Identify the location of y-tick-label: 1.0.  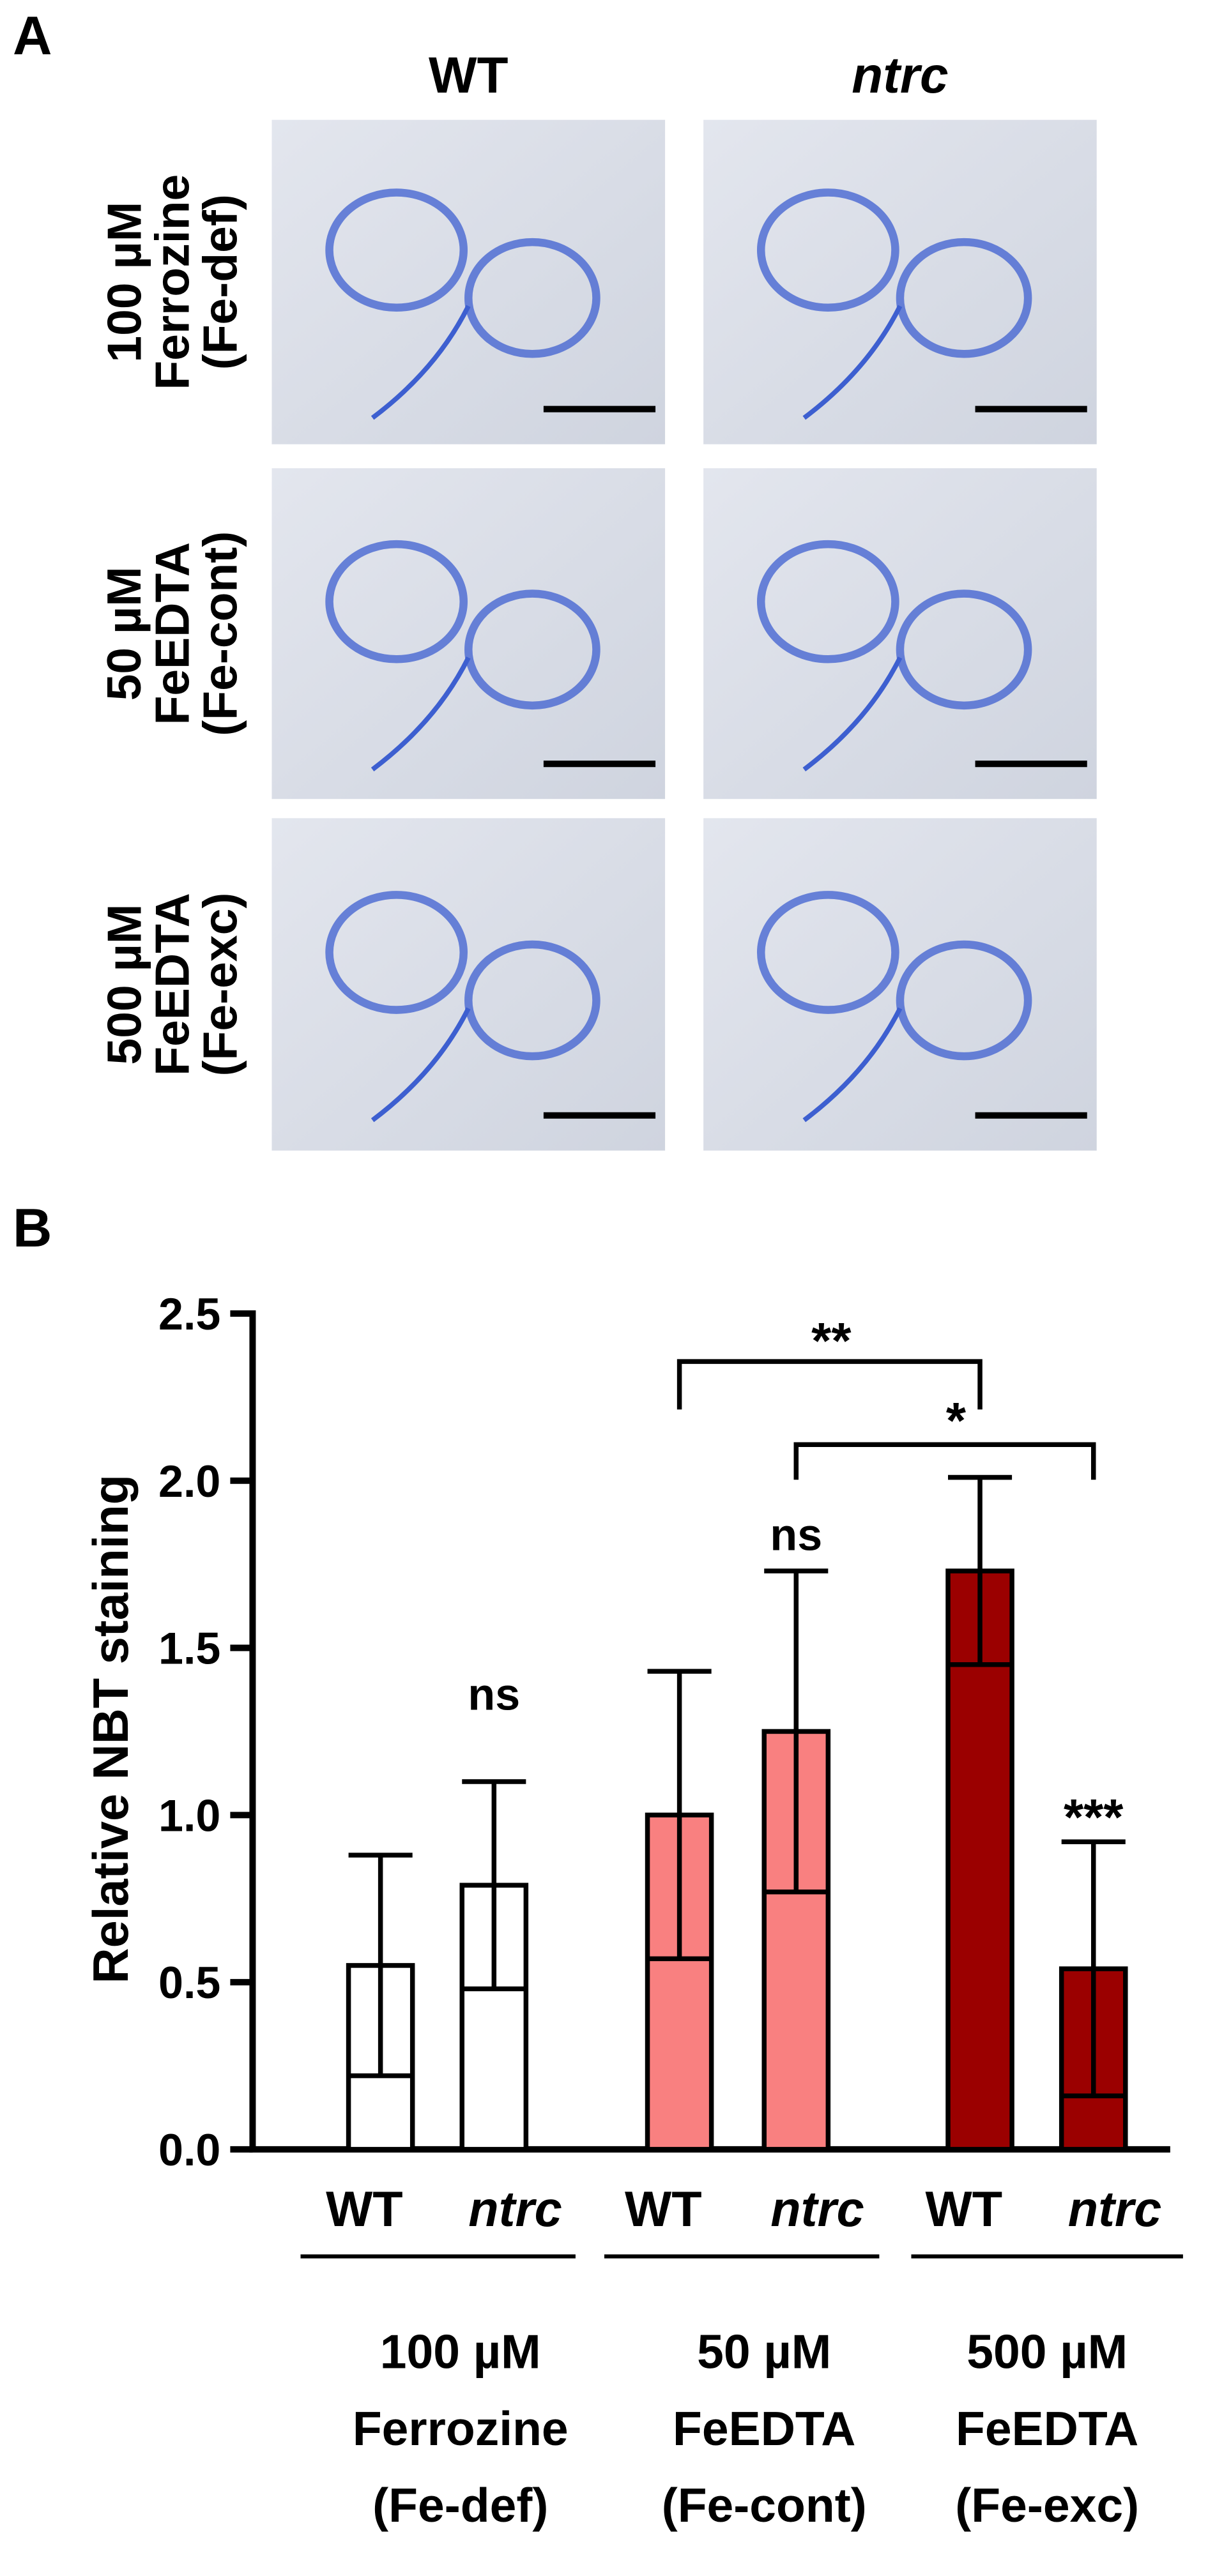
(189, 1816).